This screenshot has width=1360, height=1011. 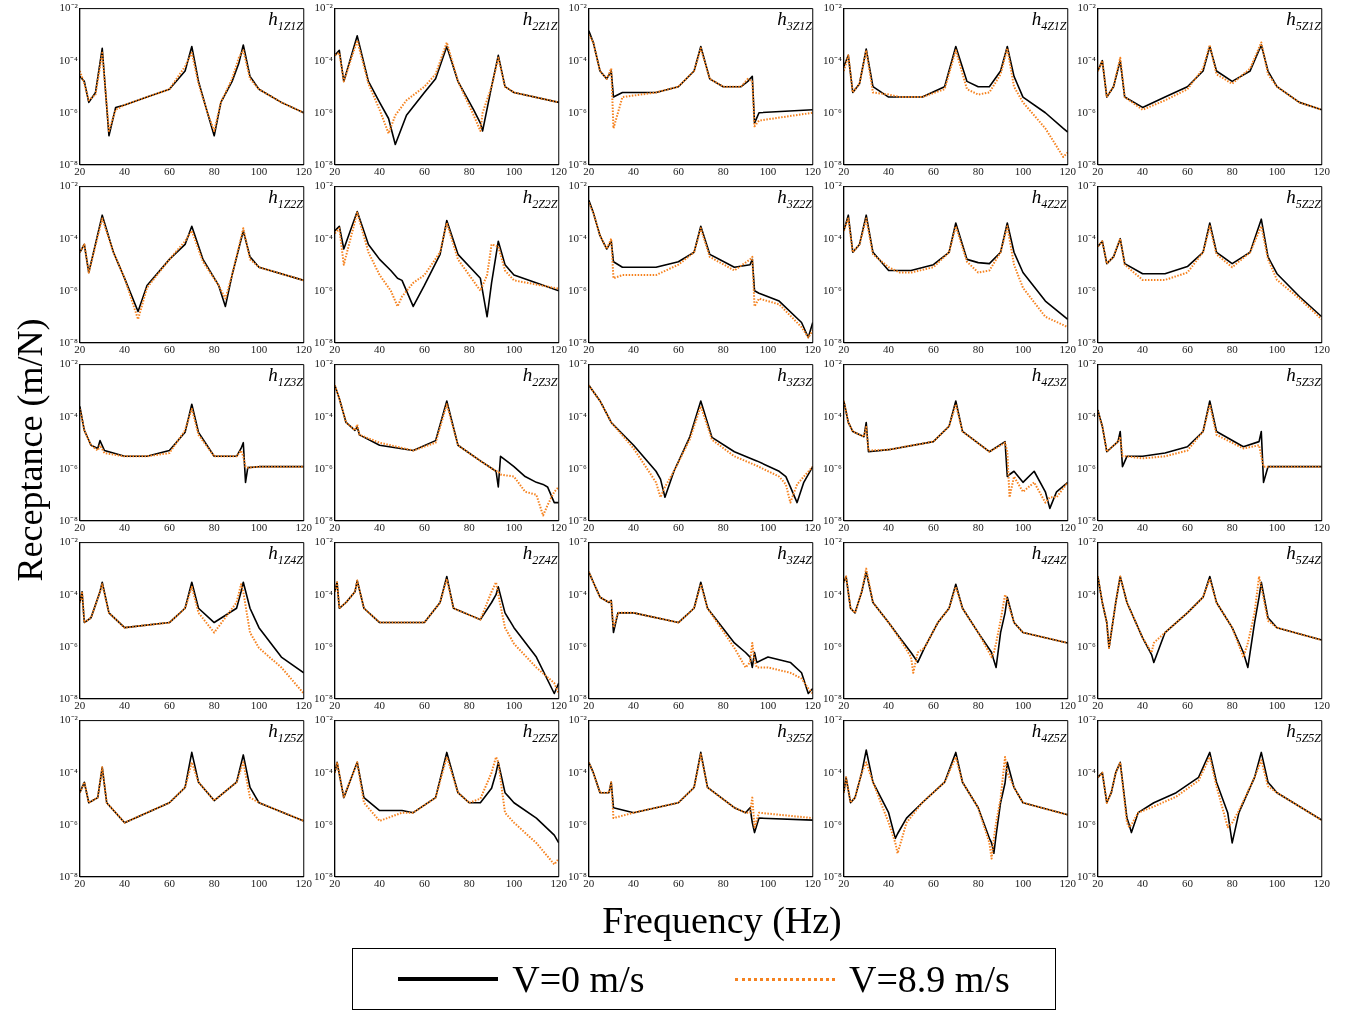 I want to click on chart-title: h$_{1Z2Z}$, so click(x=285, y=199).